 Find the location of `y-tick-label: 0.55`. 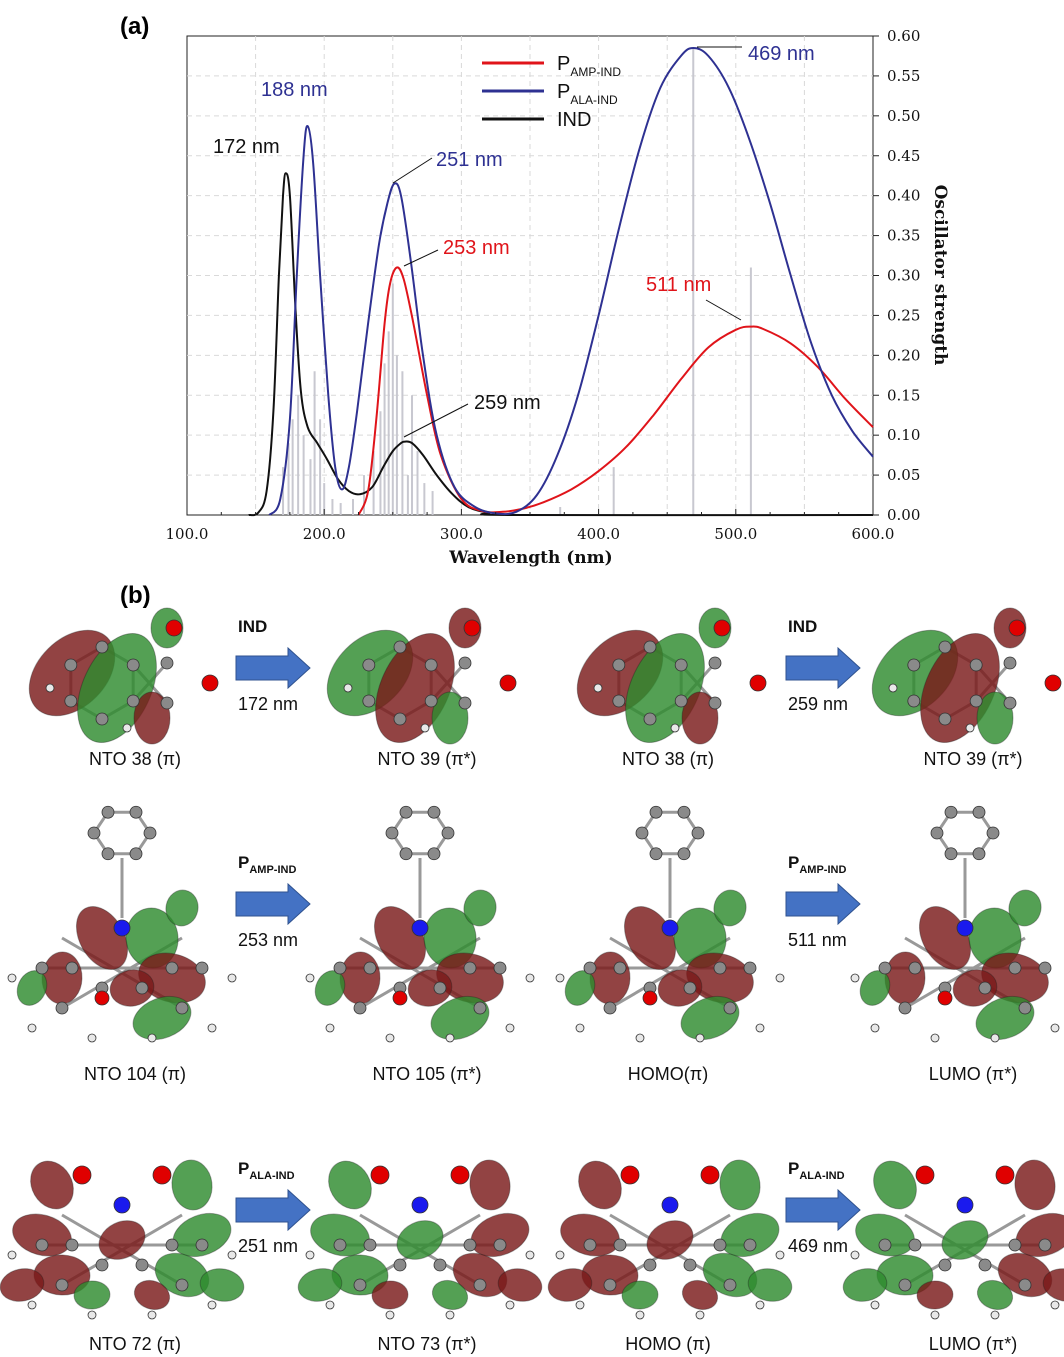

y-tick-label: 0.55 is located at coordinates (903, 76).